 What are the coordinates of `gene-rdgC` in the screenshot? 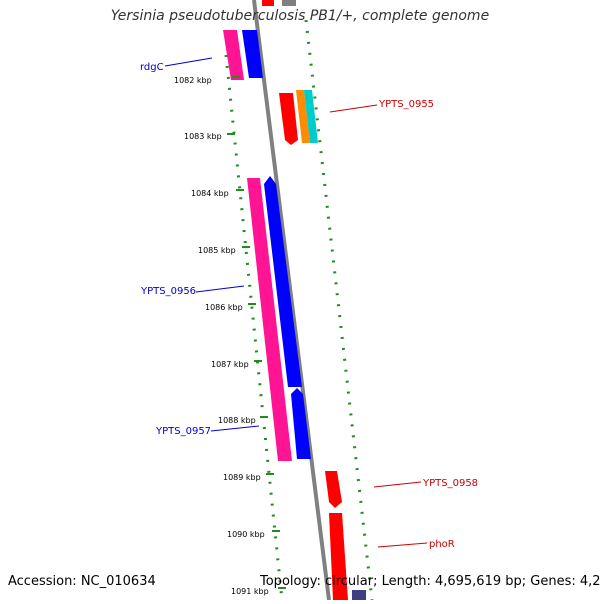 It's located at (233, 55).